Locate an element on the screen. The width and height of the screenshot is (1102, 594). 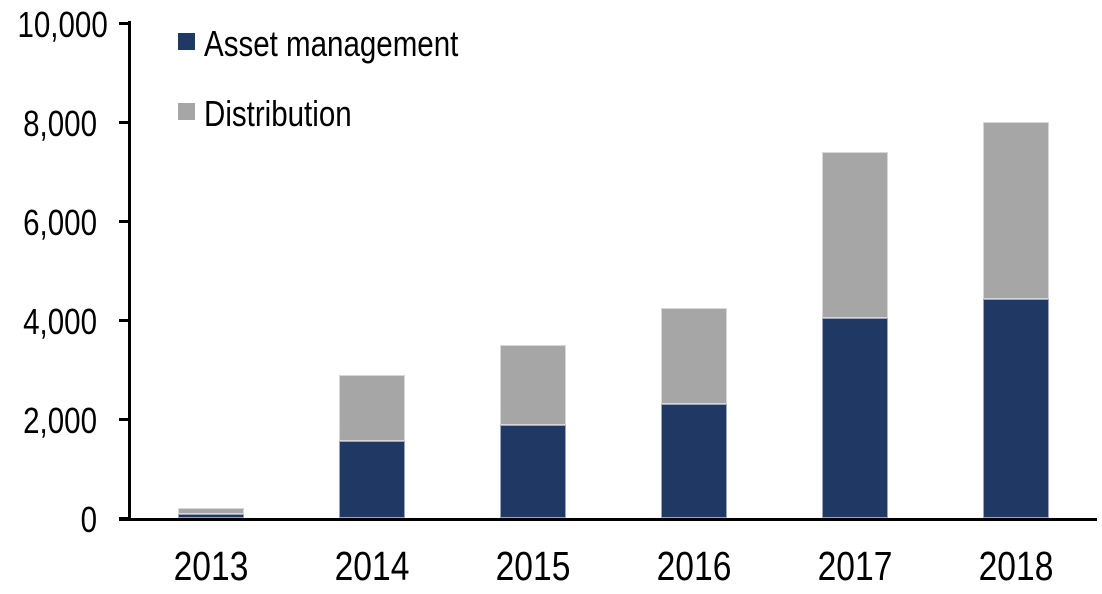
x-axis-label: 2015 is located at coordinates (533, 566).